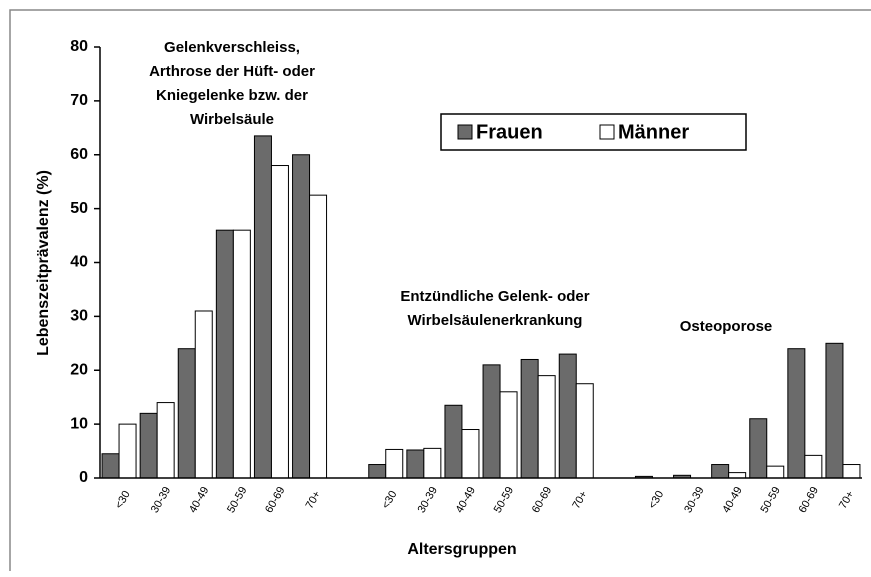 This screenshot has width=871, height=577. I want to click on legend-box, so click(593, 132).